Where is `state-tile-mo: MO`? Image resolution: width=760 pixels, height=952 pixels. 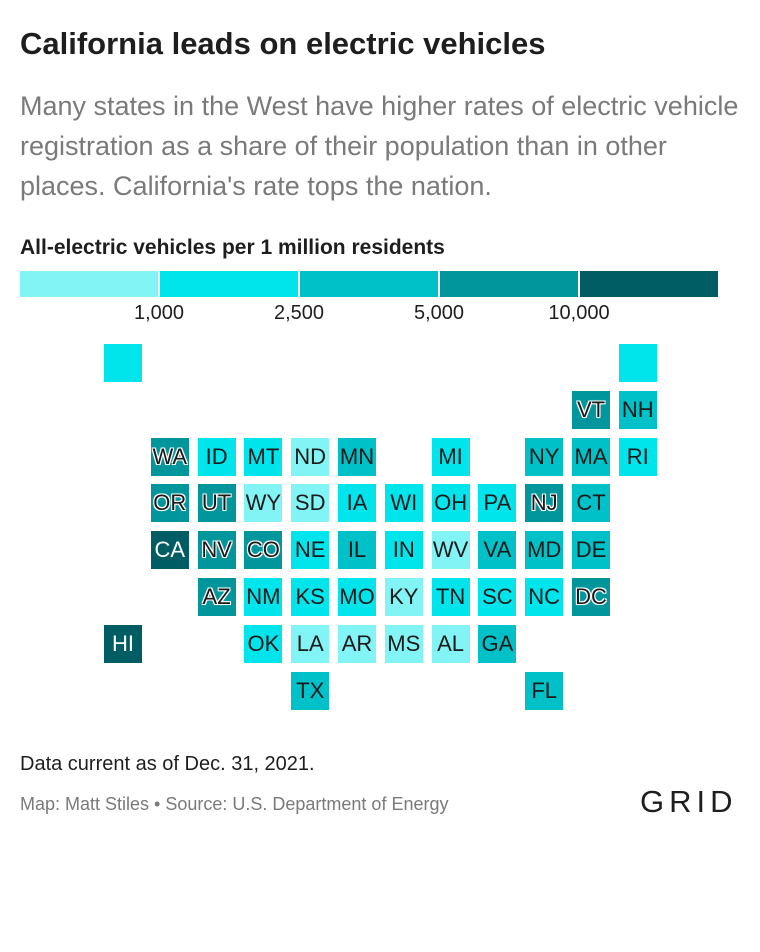 state-tile-mo: MO is located at coordinates (357, 597).